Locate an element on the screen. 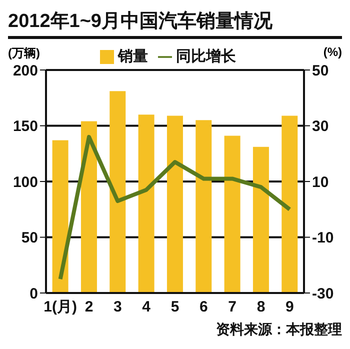  y-axis-title: (万辆) is located at coordinates (24, 53).